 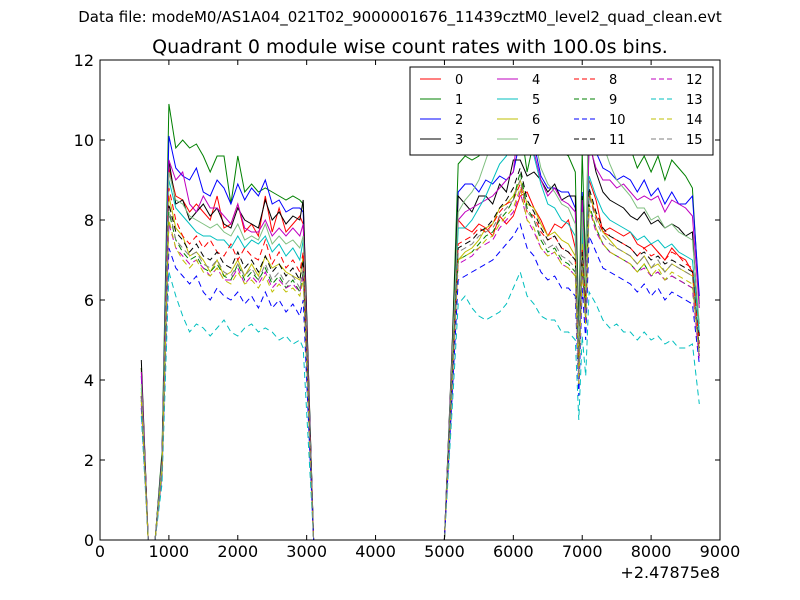 What do you see at coordinates (513, 551) in the screenshot?
I see `x-tick-label: 6000` at bounding box center [513, 551].